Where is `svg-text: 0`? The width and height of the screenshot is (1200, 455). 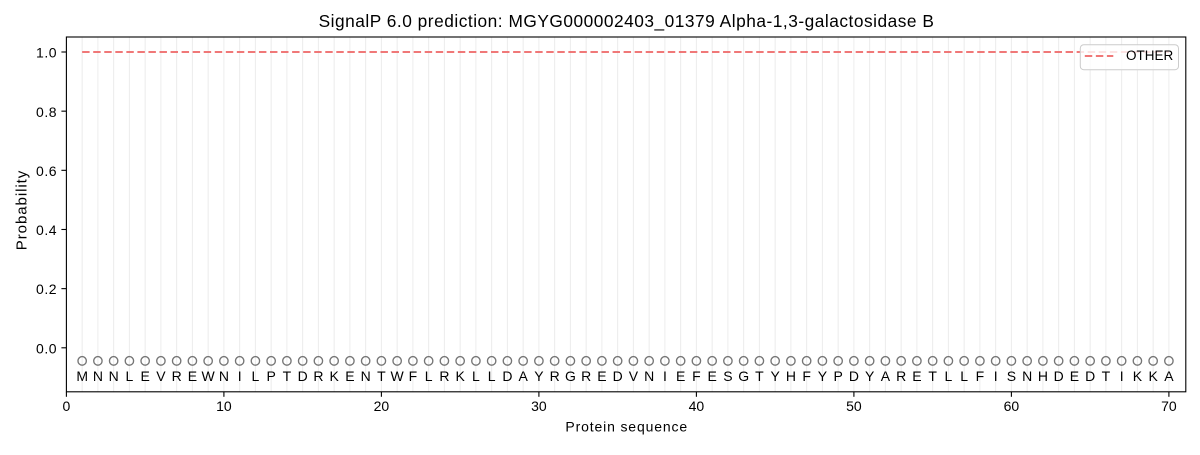 svg-text: 0 is located at coordinates (67, 406).